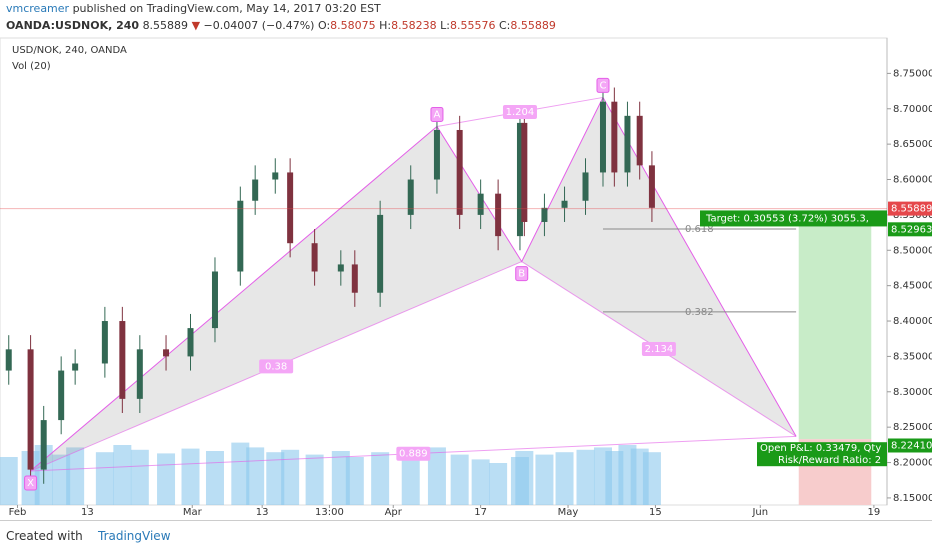  What do you see at coordinates (385, 25) in the screenshot?
I see `ohlc-key: H:` at bounding box center [385, 25].